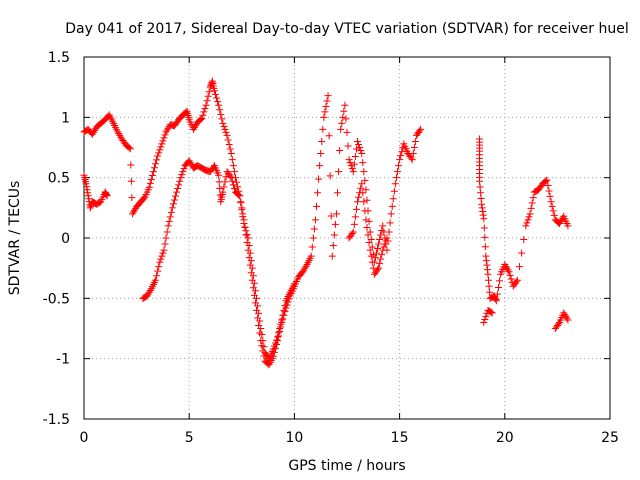 The image size is (640, 480). I want to click on x-axis-label: GPS time / hours, so click(346, 466).